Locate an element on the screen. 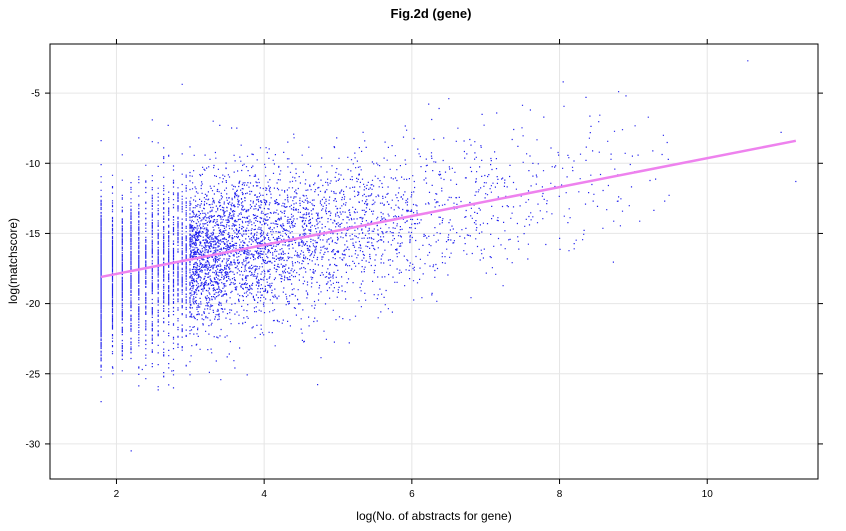  x-tick-label: 10 is located at coordinates (708, 494).